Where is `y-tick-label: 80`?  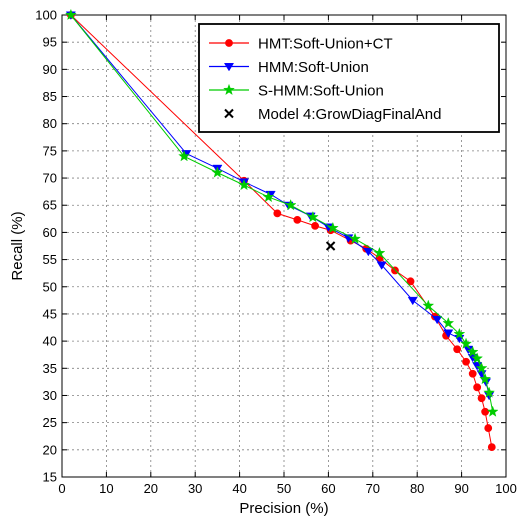
y-tick-label: 80 is located at coordinates (50, 123).